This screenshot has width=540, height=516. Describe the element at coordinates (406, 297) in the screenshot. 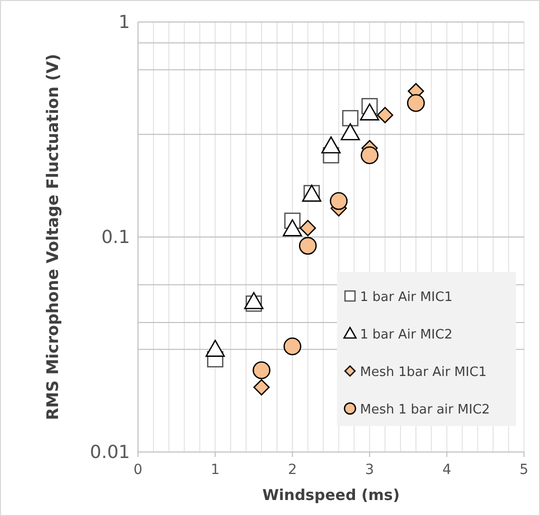

I see `legend-label: 1 bar Air MIC1` at that location.